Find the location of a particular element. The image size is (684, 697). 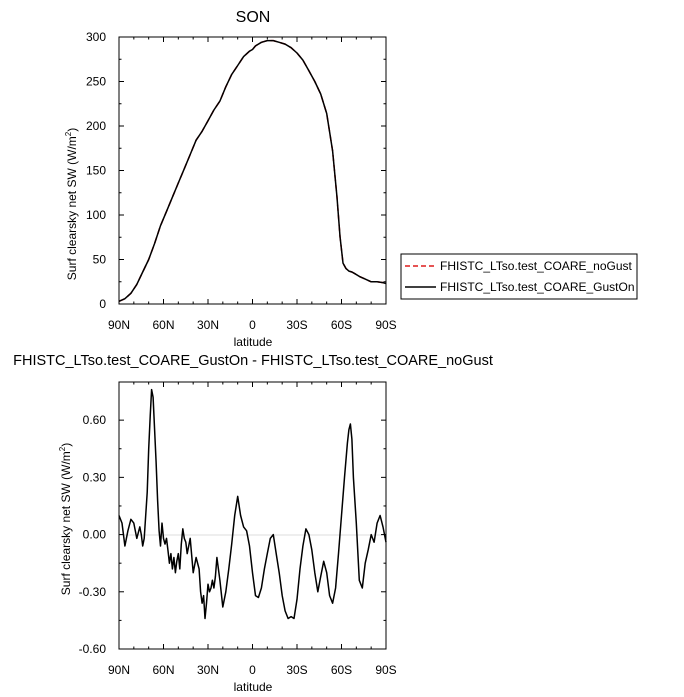

bottom-x-axis-label: latitude is located at coordinates (253, 687).